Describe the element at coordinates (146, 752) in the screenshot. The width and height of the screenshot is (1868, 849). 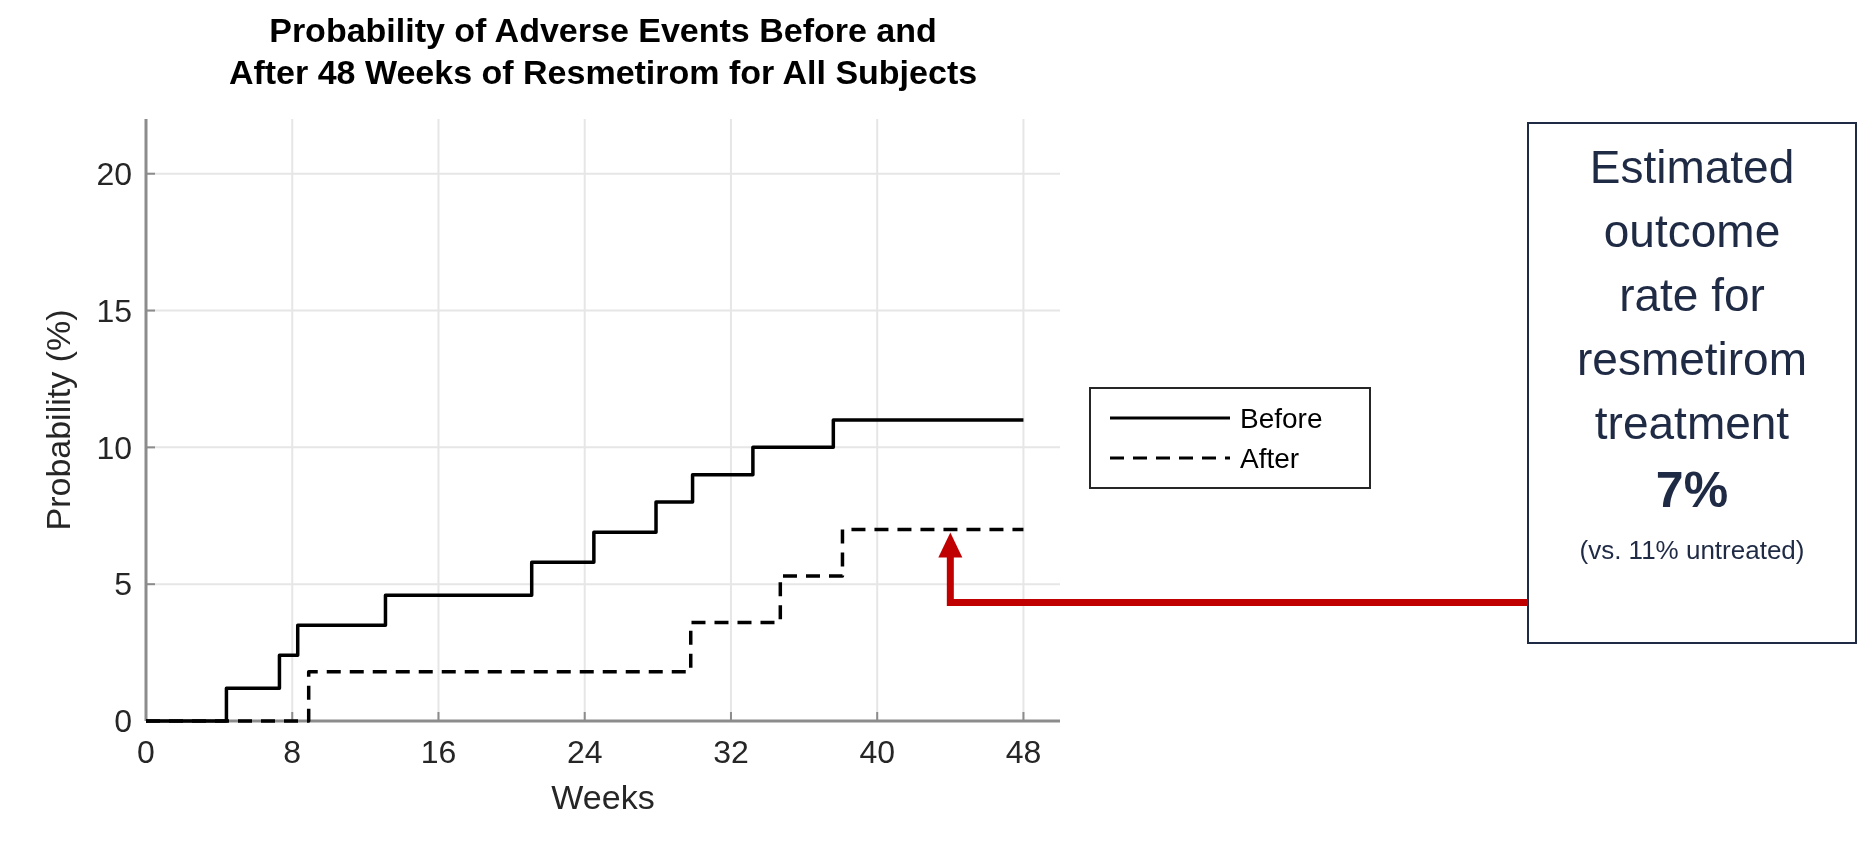
I see `x-tick-label: 0` at that location.